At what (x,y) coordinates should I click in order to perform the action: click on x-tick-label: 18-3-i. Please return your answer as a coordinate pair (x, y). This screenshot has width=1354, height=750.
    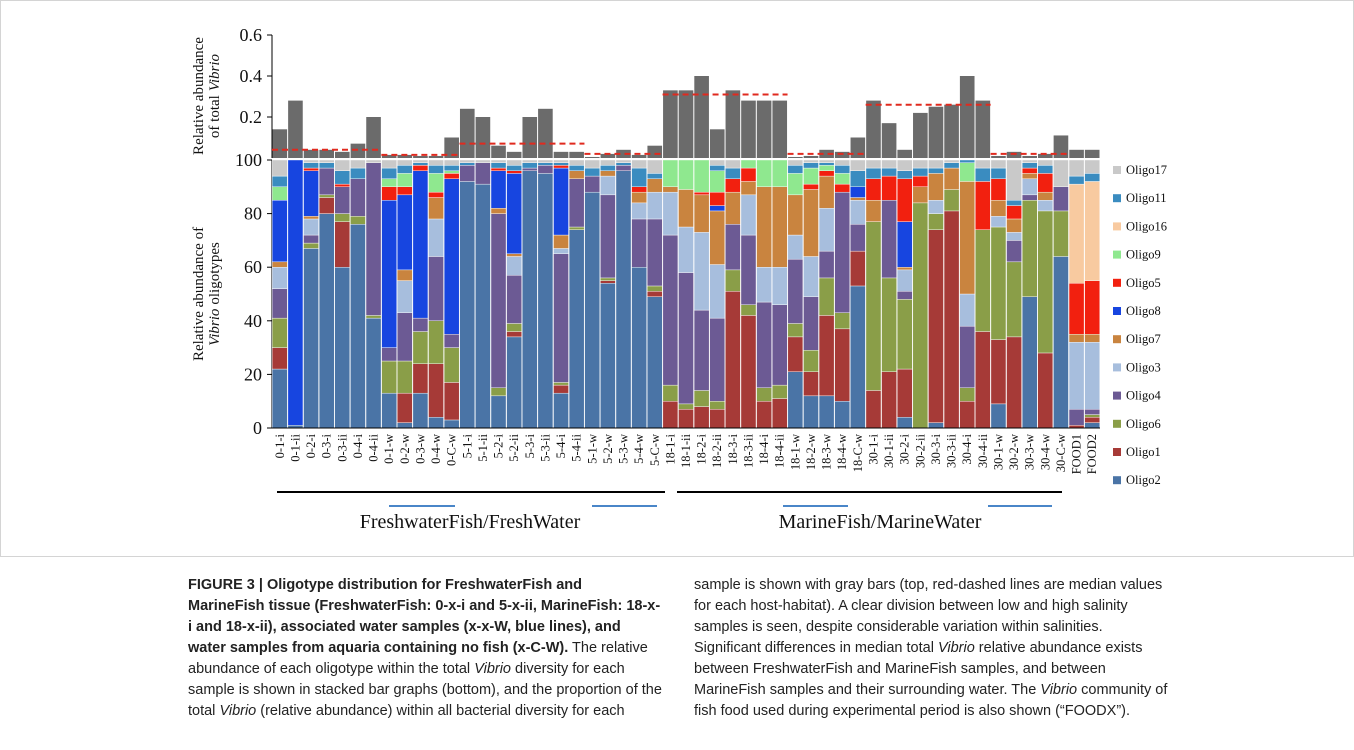
    Looking at the image, I should click on (733, 448).